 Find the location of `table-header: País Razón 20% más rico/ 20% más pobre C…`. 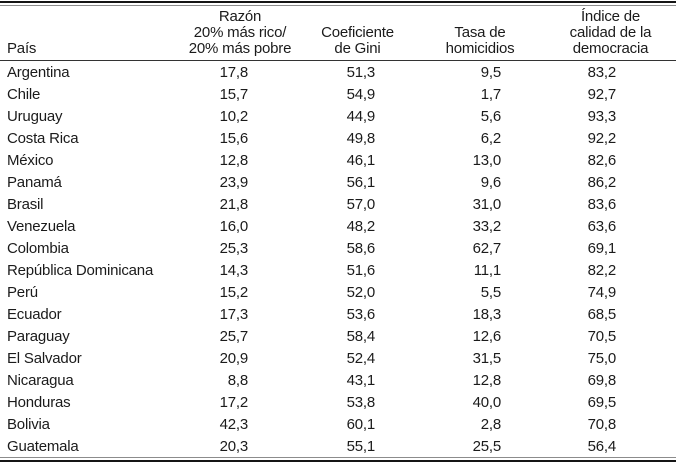

table-header: País Razón 20% más rico/ 20% más pobre C… is located at coordinates (338, 33).